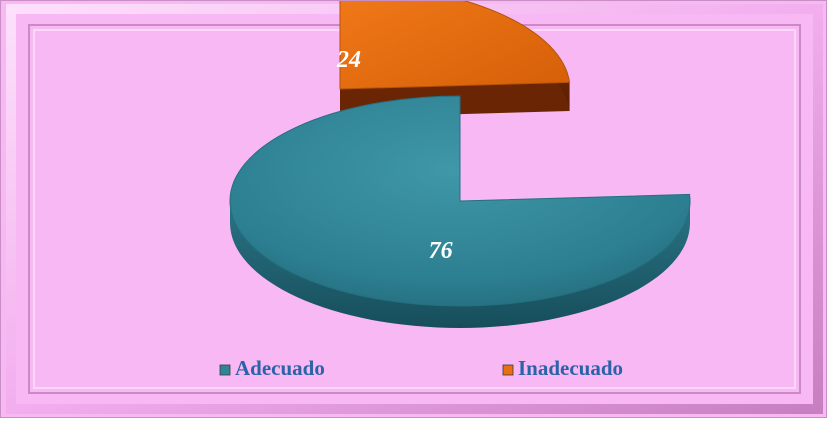 The image size is (827, 424). Describe the element at coordinates (225, 370) in the screenshot. I see `legend-swatch-adecuado` at that location.